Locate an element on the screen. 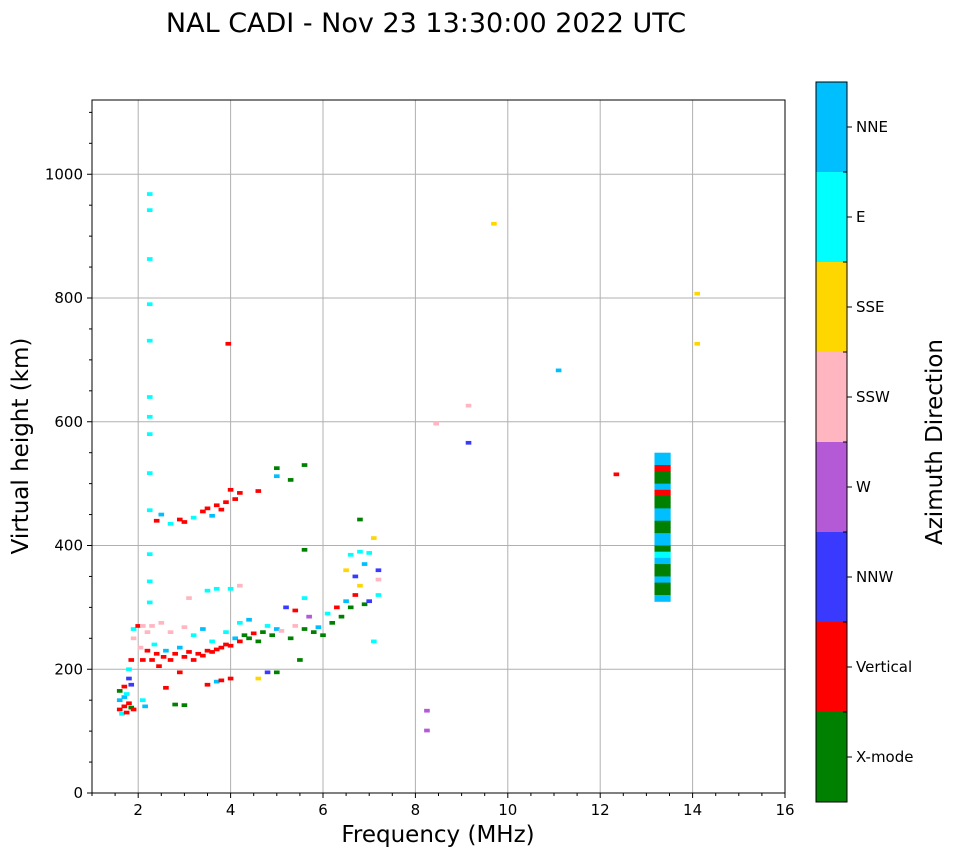 This screenshot has height=857, width=958. colorbar-category-label: W is located at coordinates (863, 487).